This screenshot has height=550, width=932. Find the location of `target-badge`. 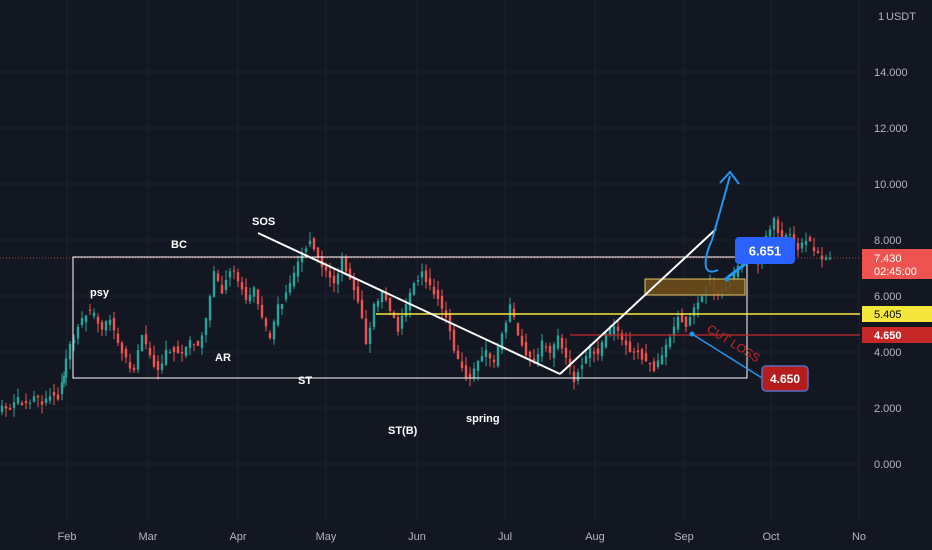

target-badge is located at coordinates (765, 250).